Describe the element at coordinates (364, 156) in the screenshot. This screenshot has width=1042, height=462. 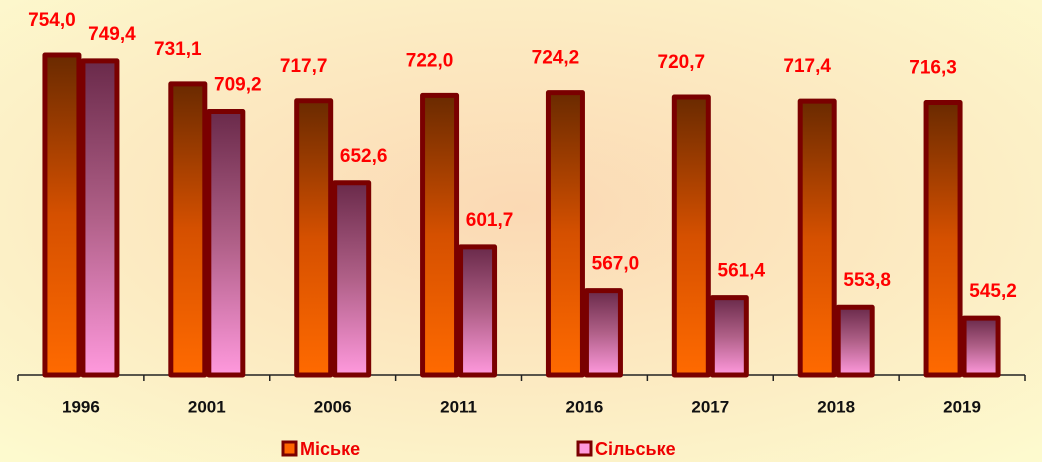
I see `value-label: 652,6` at that location.